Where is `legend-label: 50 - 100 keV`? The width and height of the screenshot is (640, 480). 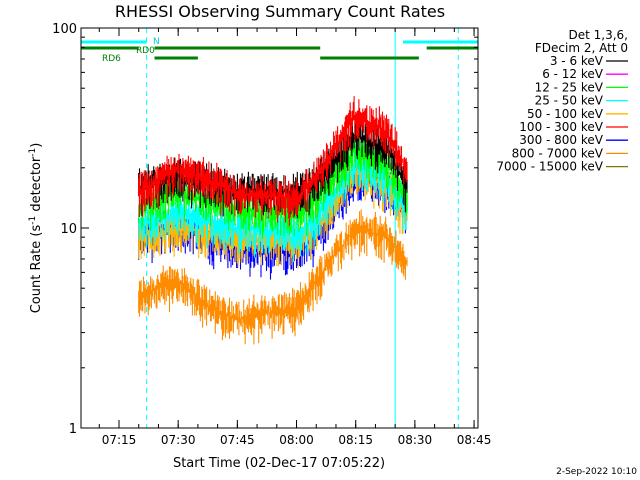 legend-label: 50 - 100 keV is located at coordinates (565, 114).